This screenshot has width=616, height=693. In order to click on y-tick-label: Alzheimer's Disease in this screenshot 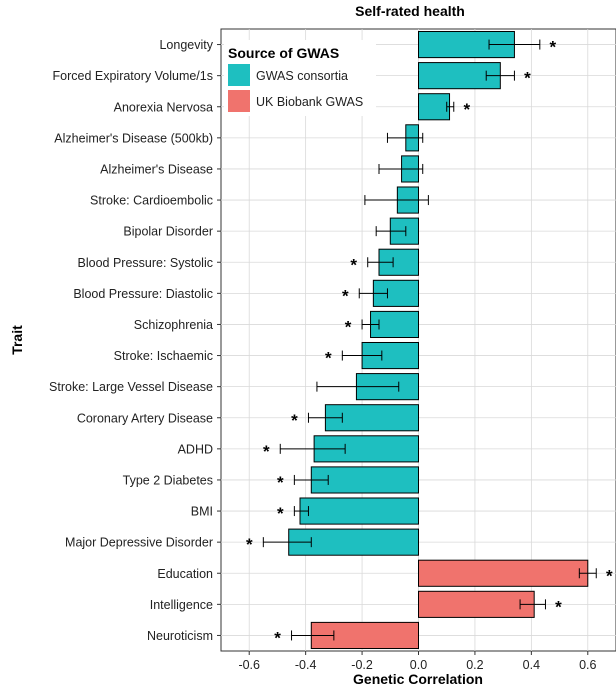, I will do `click(156, 169)`.